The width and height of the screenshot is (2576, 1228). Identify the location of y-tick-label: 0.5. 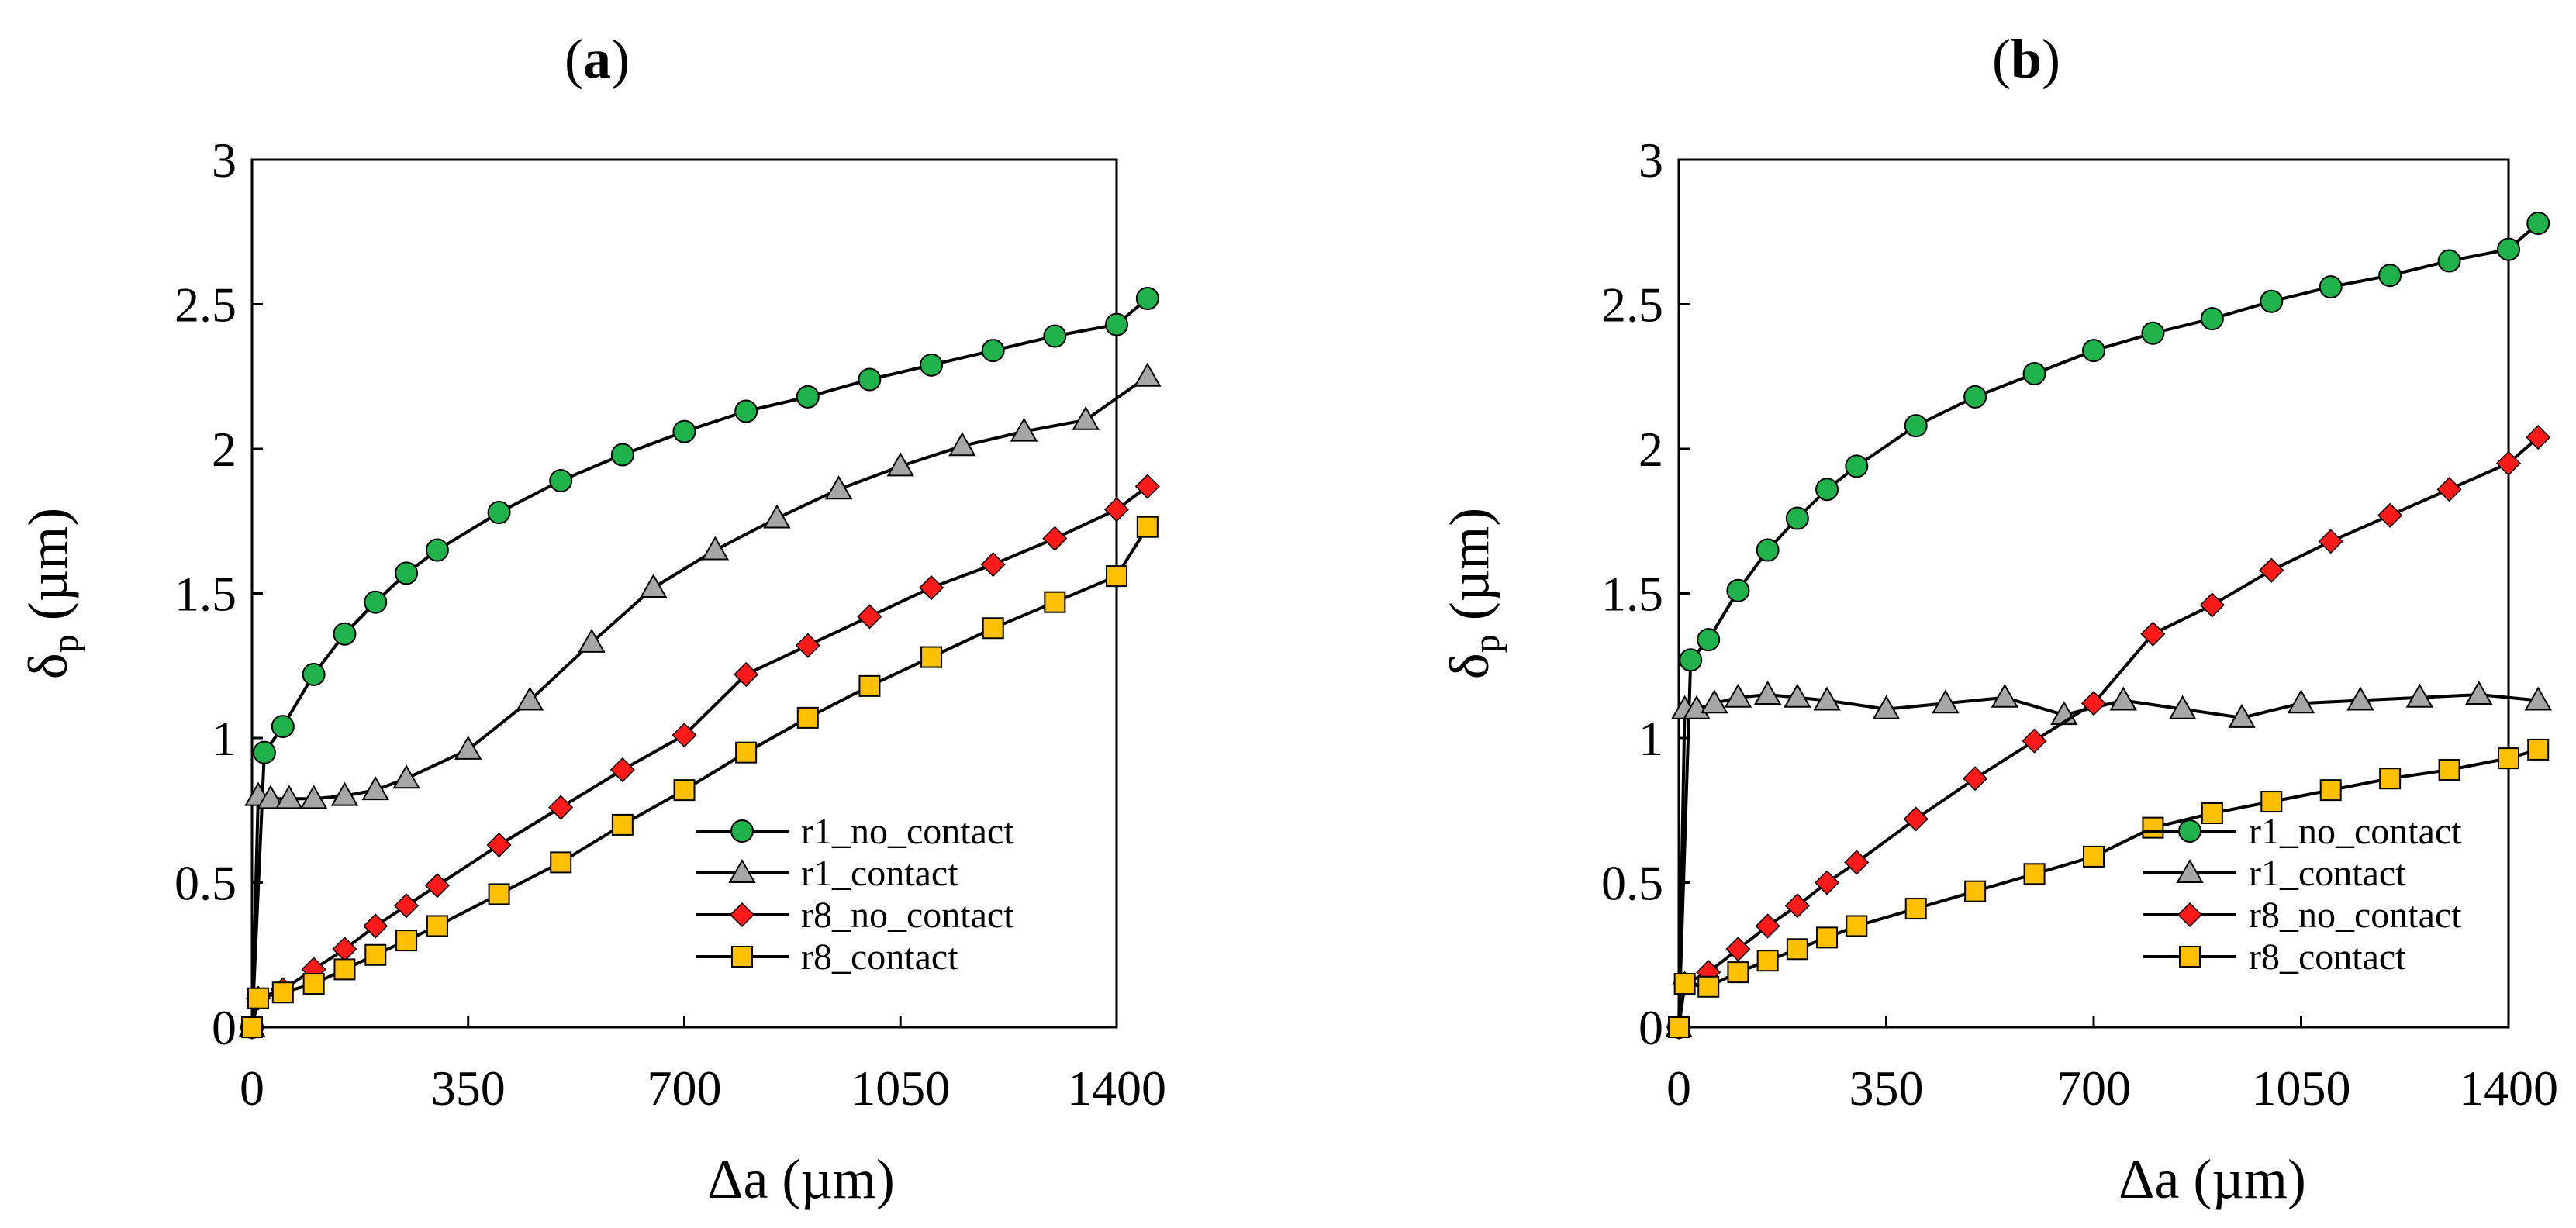
(206, 883).